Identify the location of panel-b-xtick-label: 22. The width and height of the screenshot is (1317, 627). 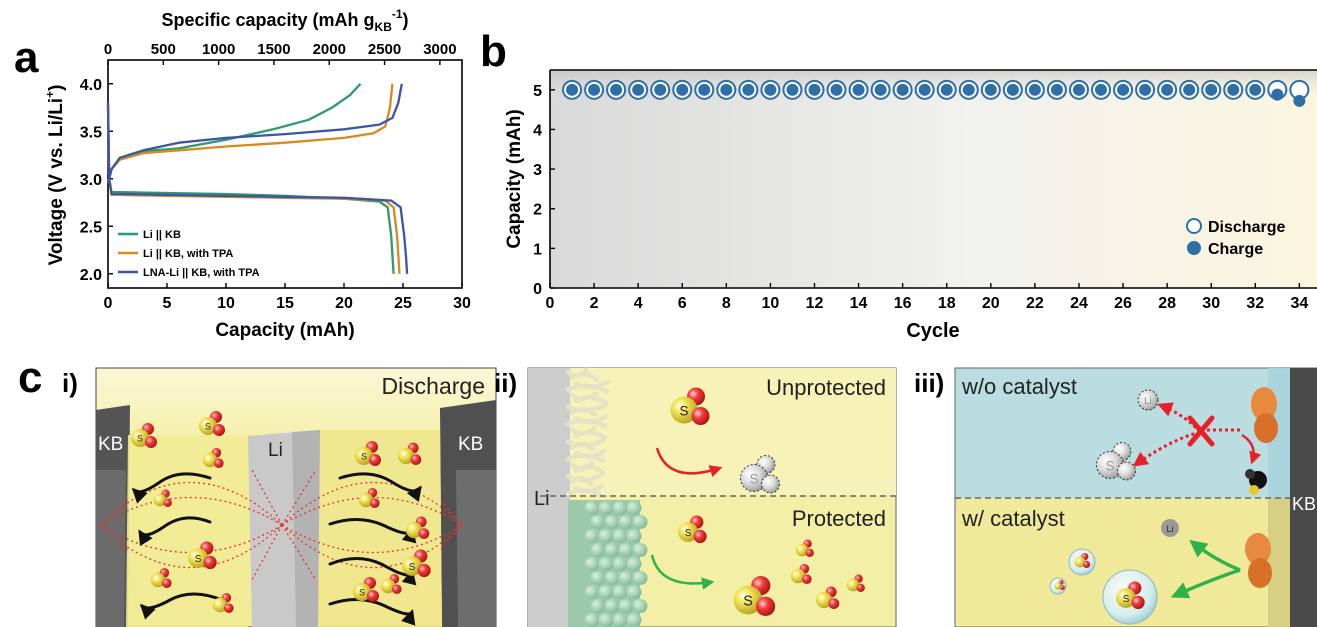
(1035, 303).